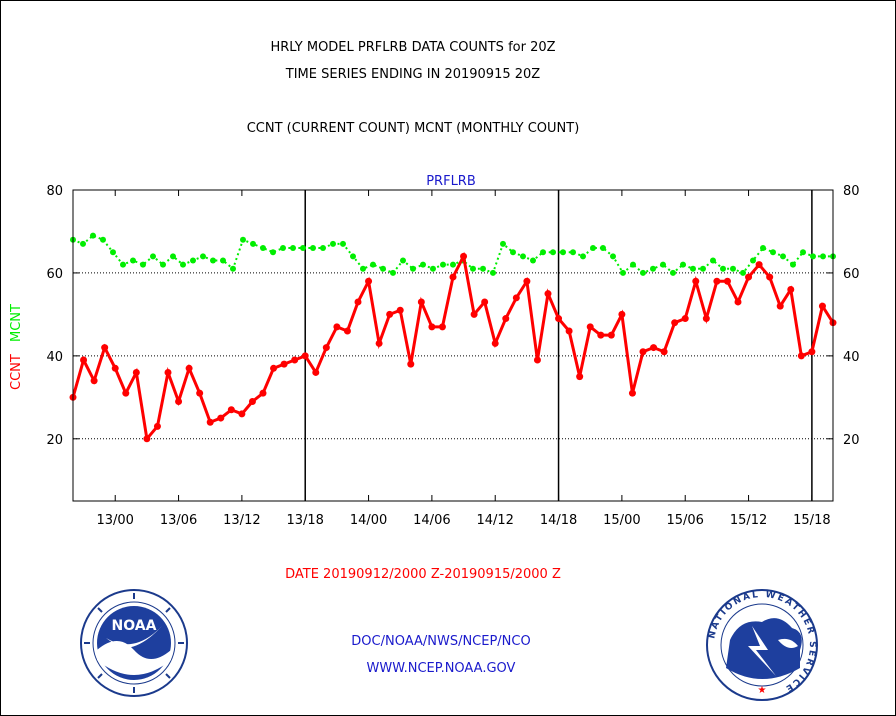 This screenshot has width=896, height=716. Describe the element at coordinates (453, 254) in the screenshot. I see `series-mcnt` at that location.